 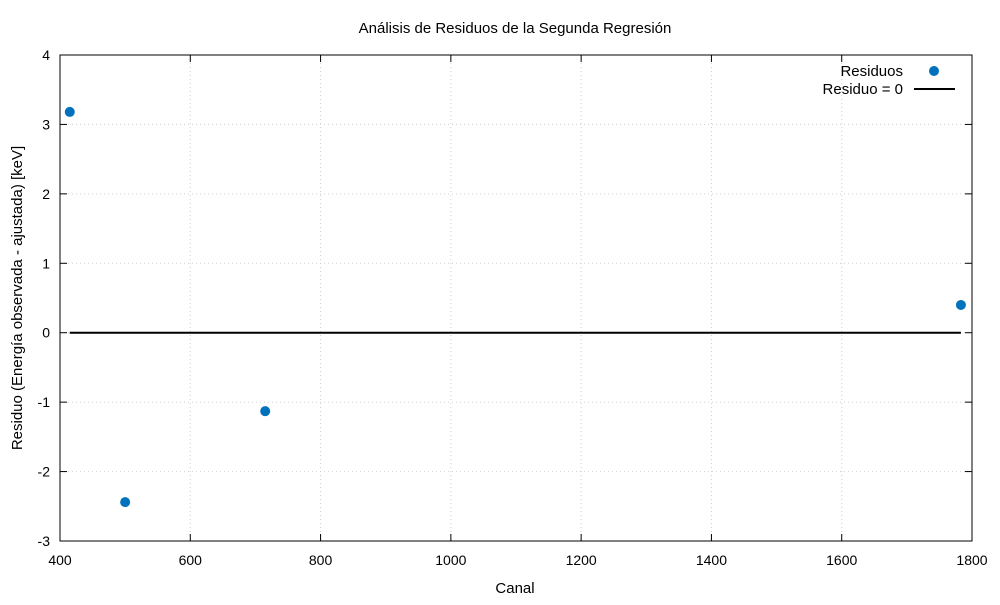 What do you see at coordinates (46, 124) in the screenshot?
I see `y-tick-label: 3` at bounding box center [46, 124].